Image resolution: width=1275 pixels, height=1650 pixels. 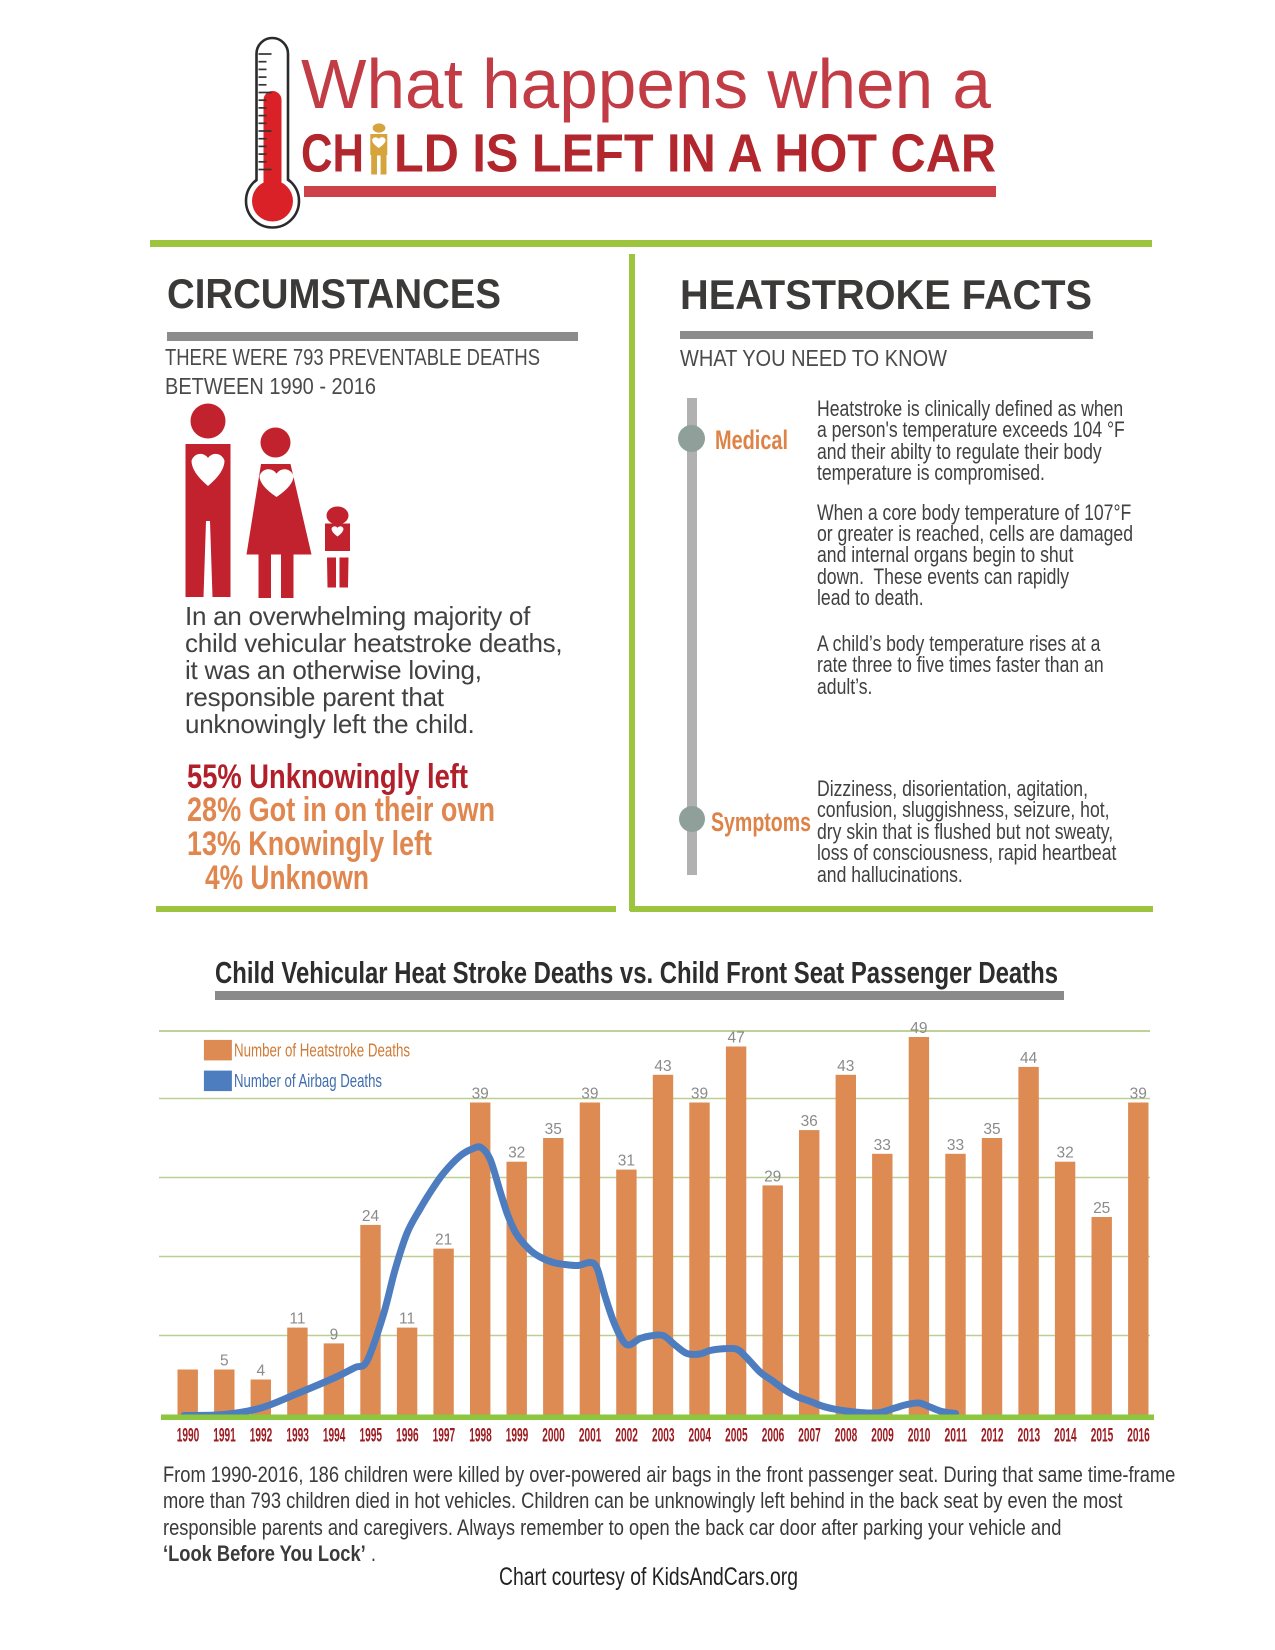 I want to click on svg-text: 1992, so click(x=261, y=1436).